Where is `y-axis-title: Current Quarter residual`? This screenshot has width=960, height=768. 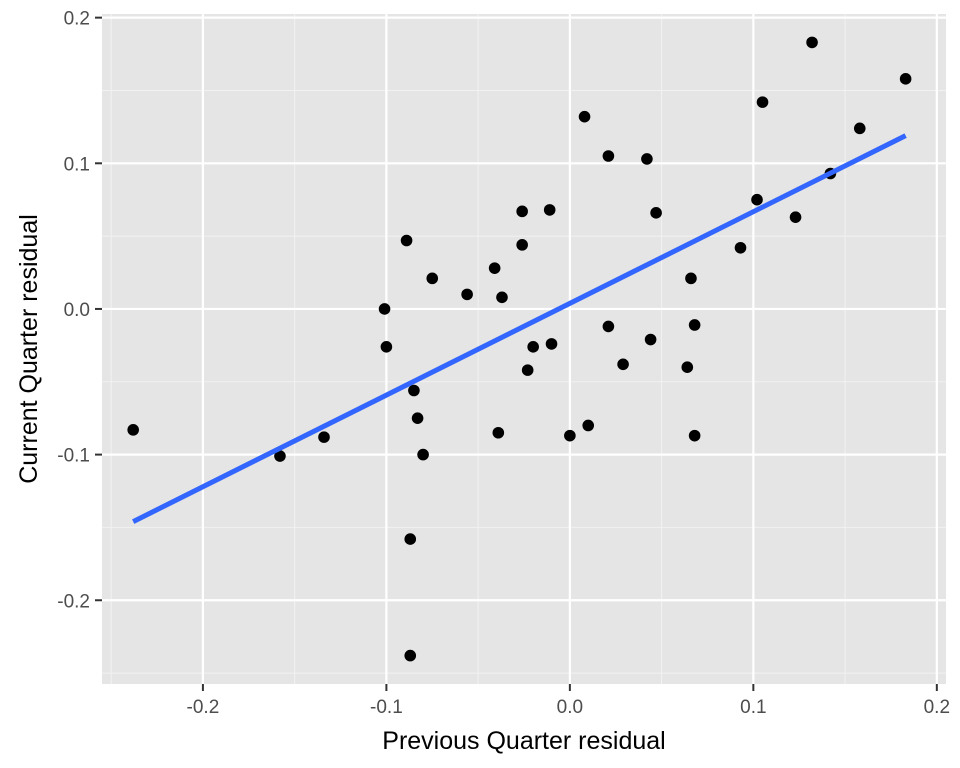
y-axis-title: Current Quarter residual is located at coordinates (29, 349).